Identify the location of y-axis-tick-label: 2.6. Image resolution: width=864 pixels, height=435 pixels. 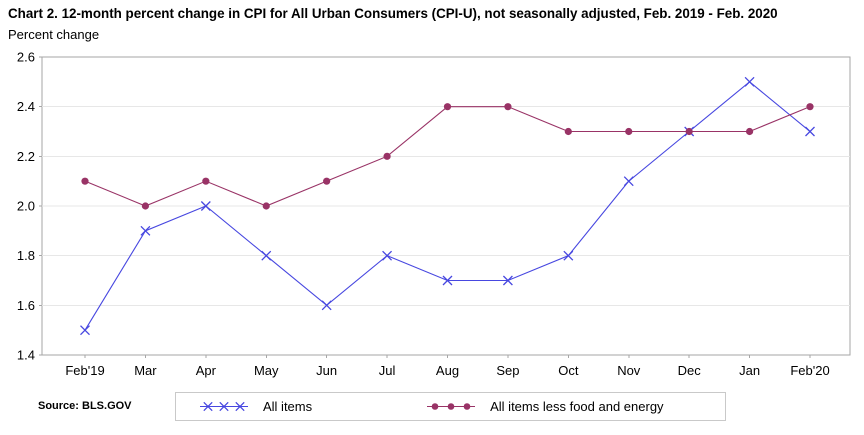
(26, 57).